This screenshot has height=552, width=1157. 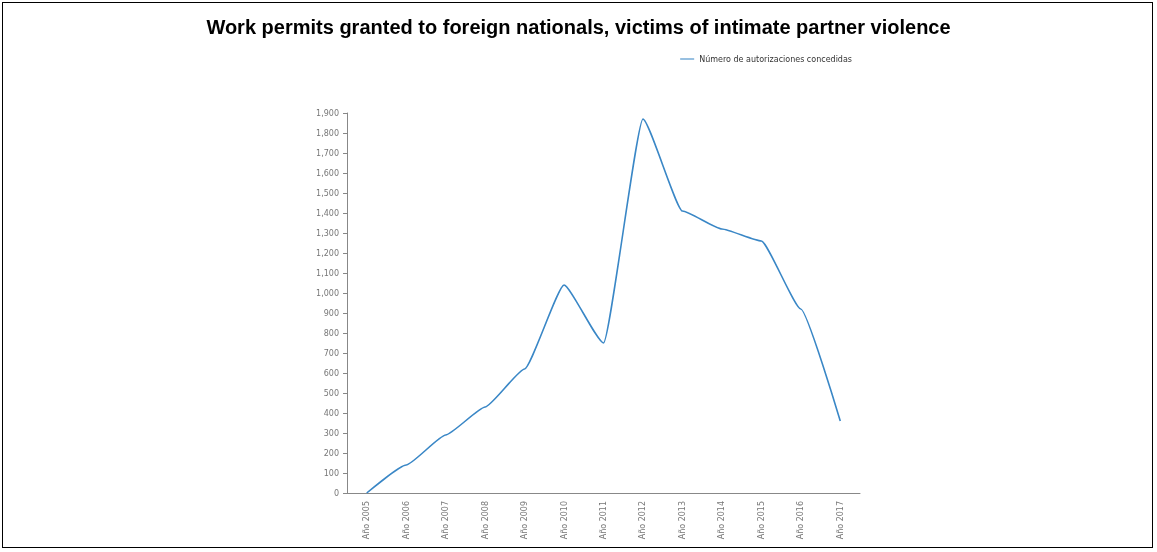 I want to click on y-tick-label: 100, so click(x=331, y=473).